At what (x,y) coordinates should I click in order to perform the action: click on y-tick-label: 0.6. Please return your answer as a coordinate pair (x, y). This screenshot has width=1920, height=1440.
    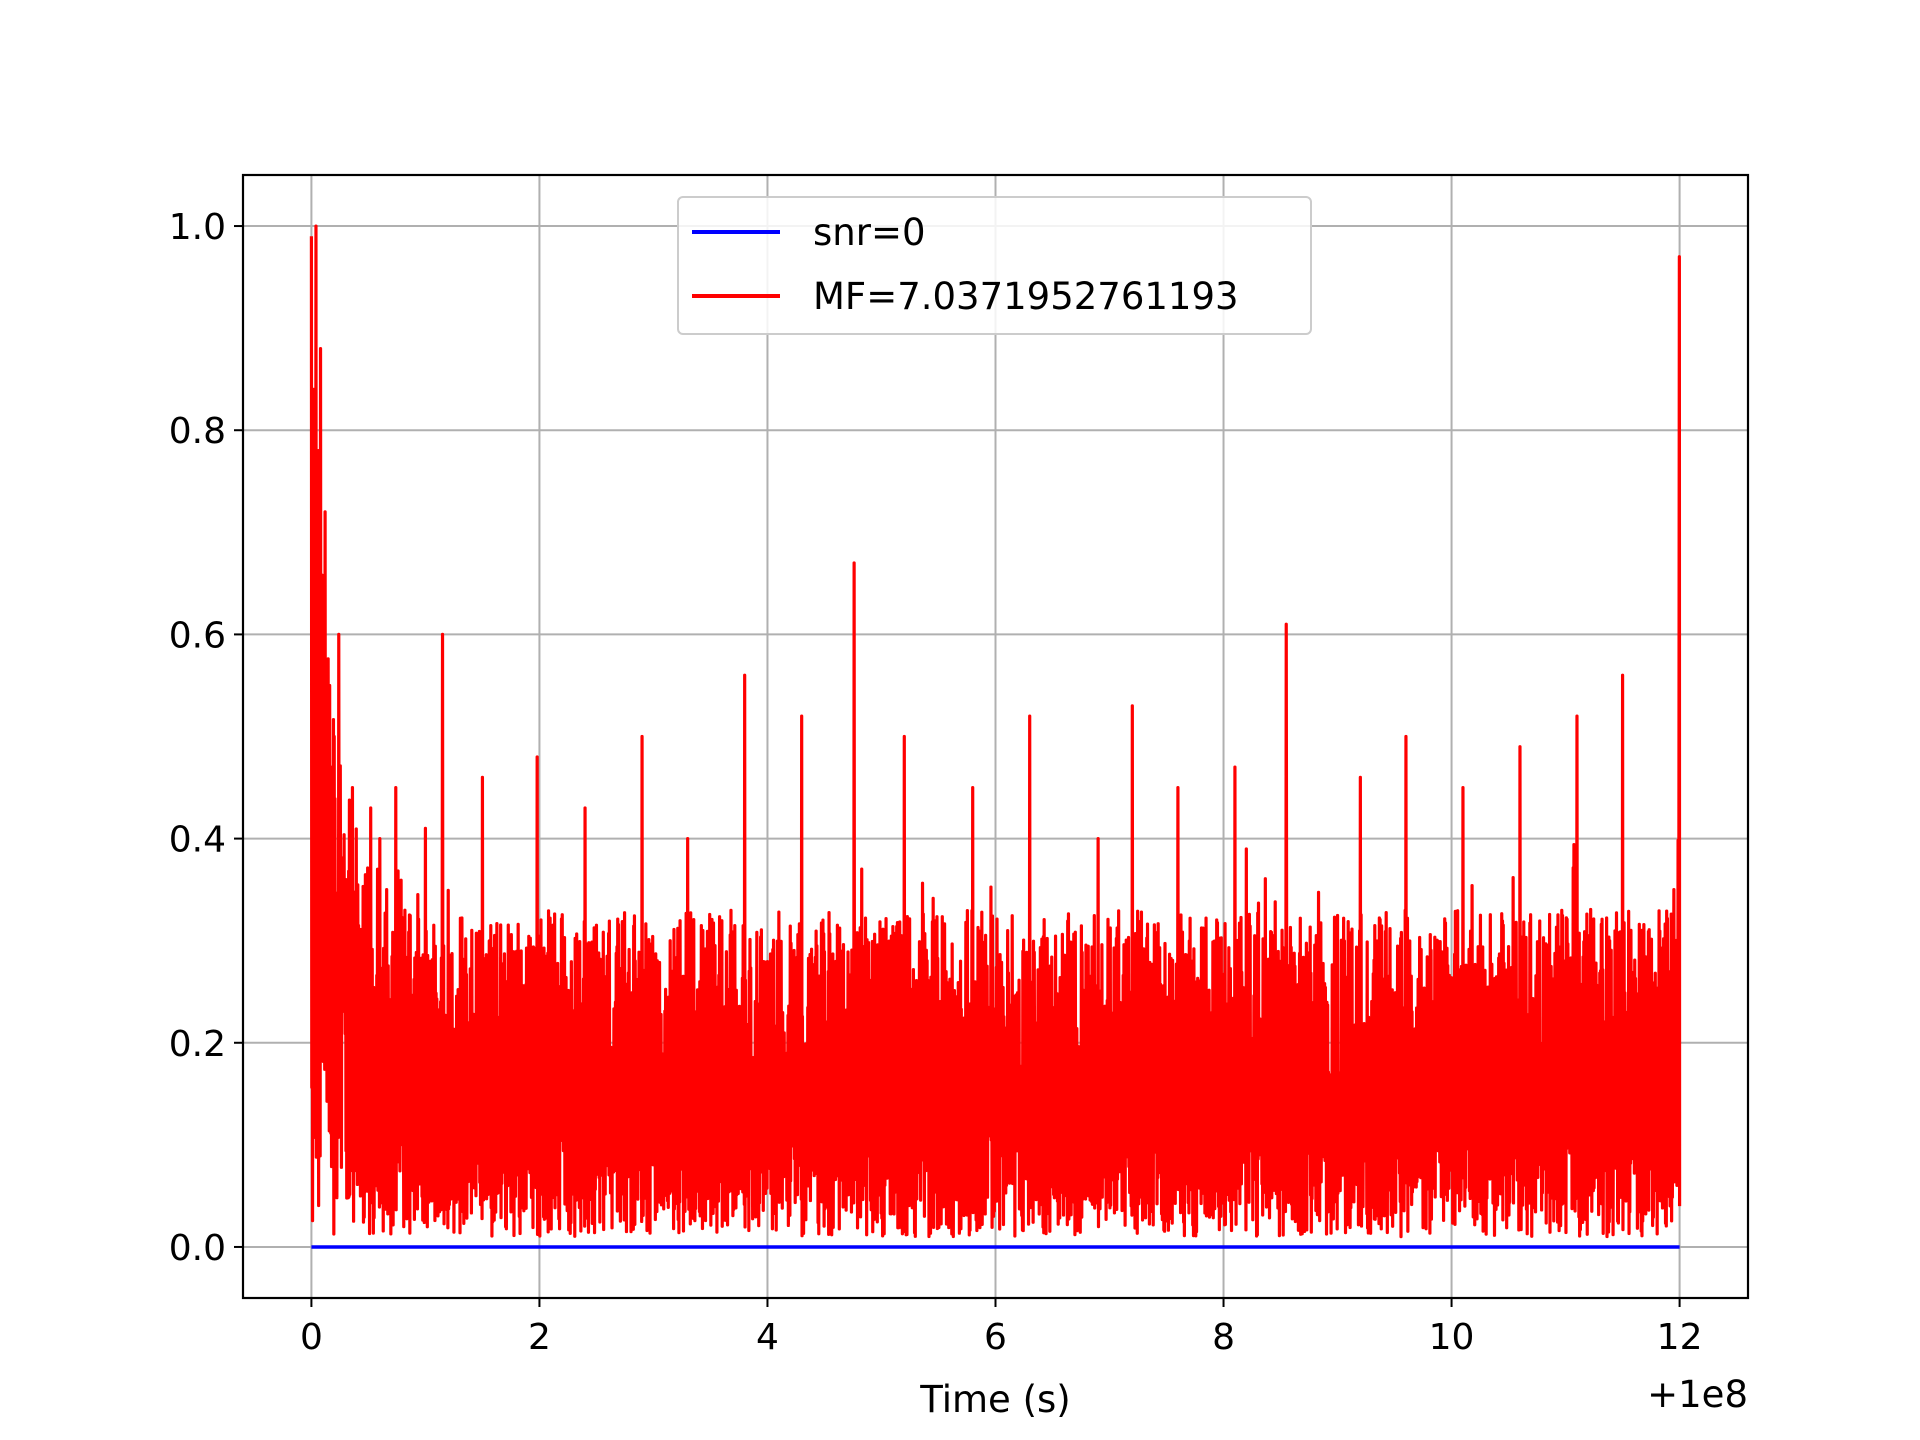
    Looking at the image, I should click on (197, 635).